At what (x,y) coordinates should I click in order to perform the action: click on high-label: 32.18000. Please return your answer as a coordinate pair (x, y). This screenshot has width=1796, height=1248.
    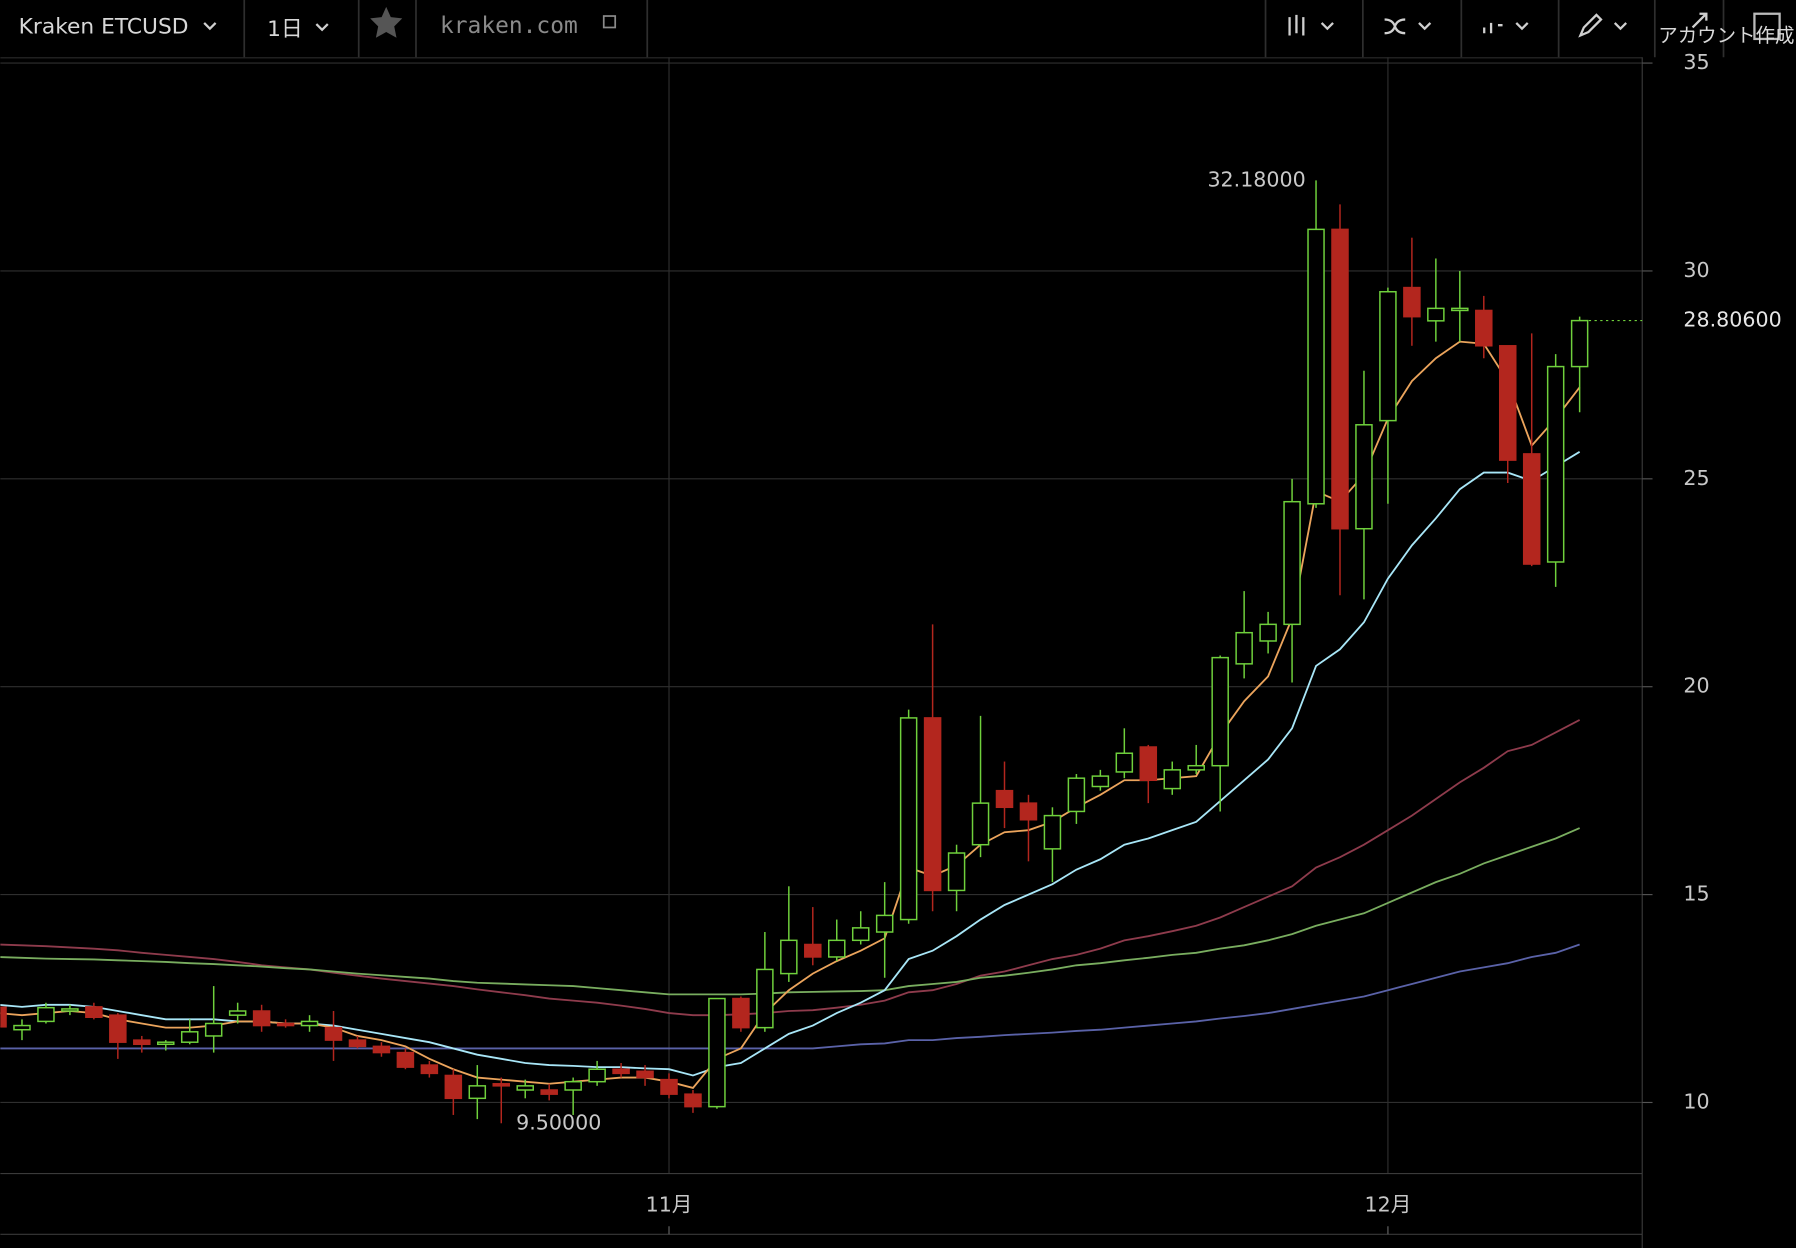
    Looking at the image, I should click on (1256, 179).